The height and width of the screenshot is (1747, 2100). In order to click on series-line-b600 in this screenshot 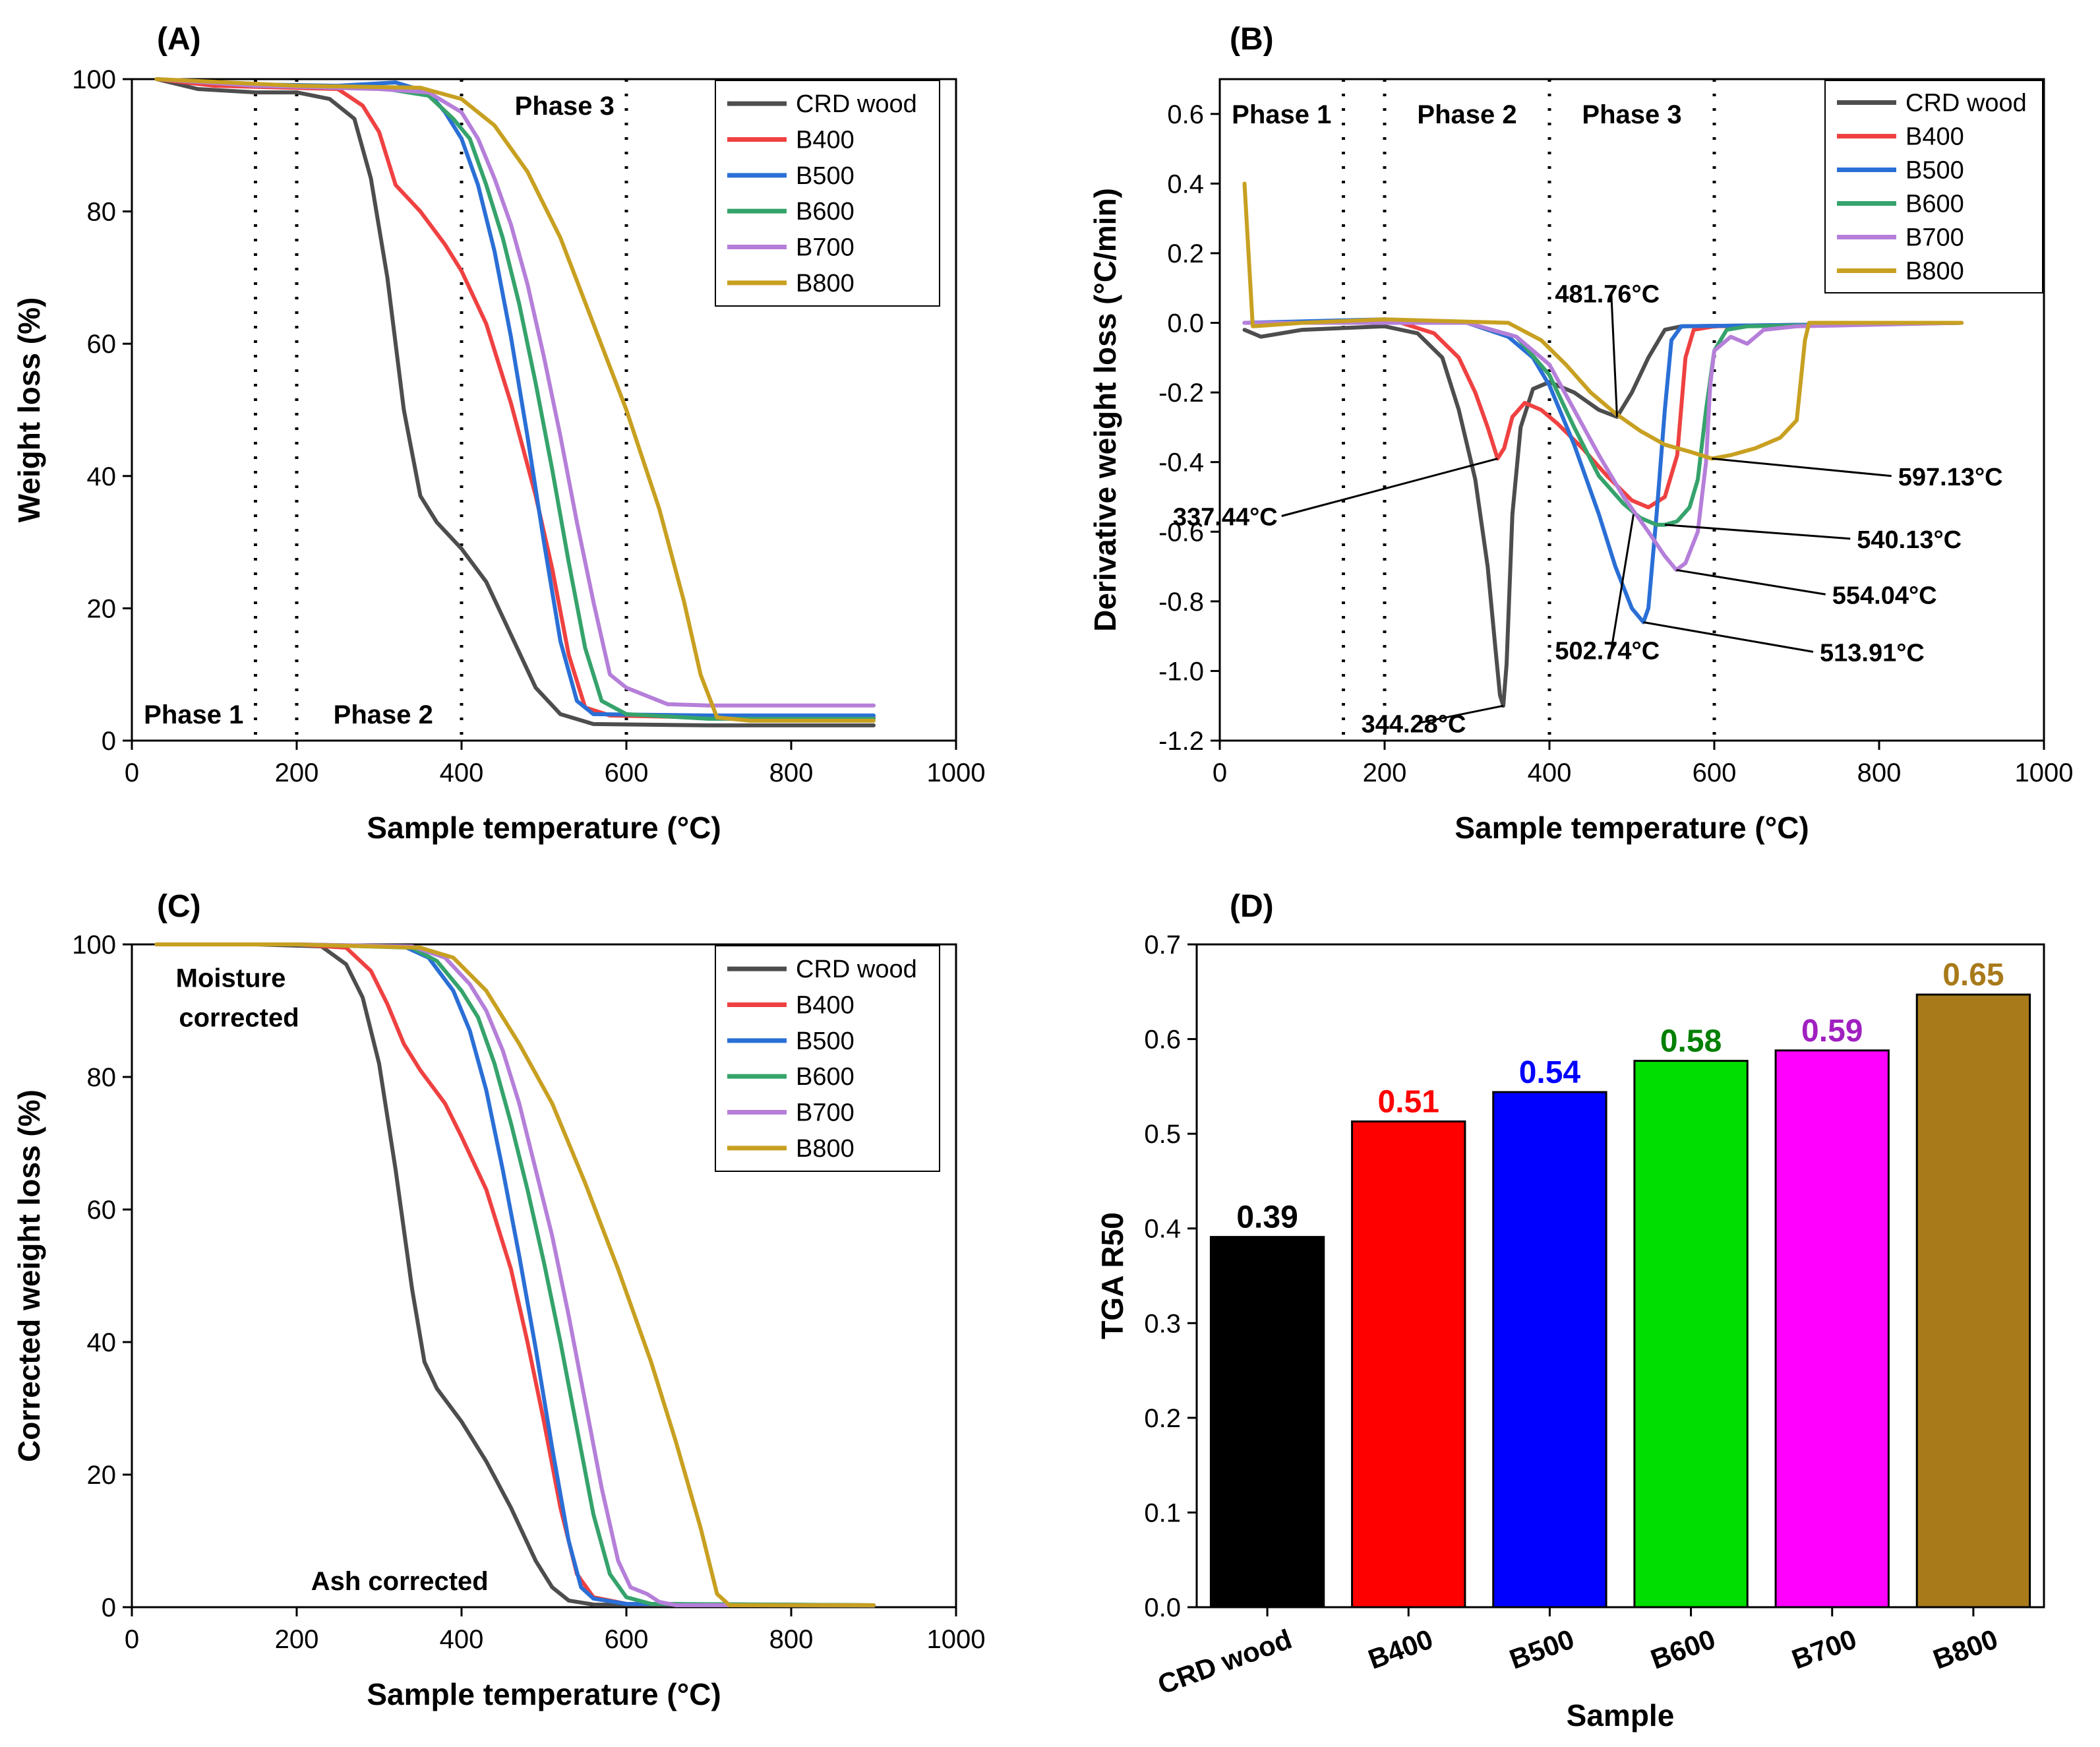, I will do `click(1603, 424)`.